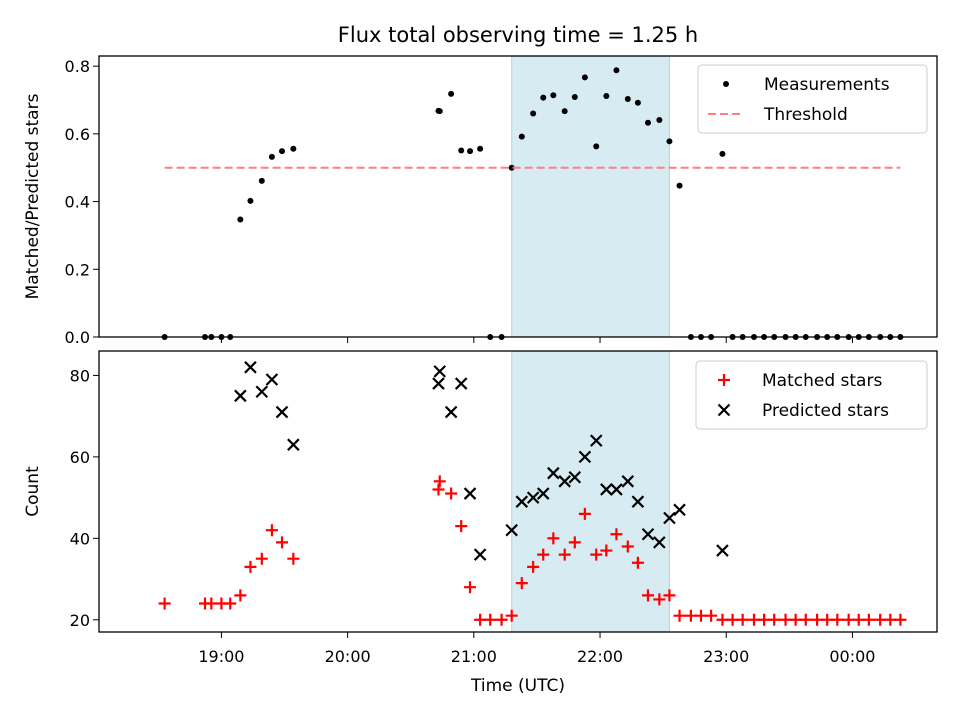 Image resolution: width=960 pixels, height=720 pixels. I want to click on y-axis-label: Matched/Predicted stars, so click(33, 196).